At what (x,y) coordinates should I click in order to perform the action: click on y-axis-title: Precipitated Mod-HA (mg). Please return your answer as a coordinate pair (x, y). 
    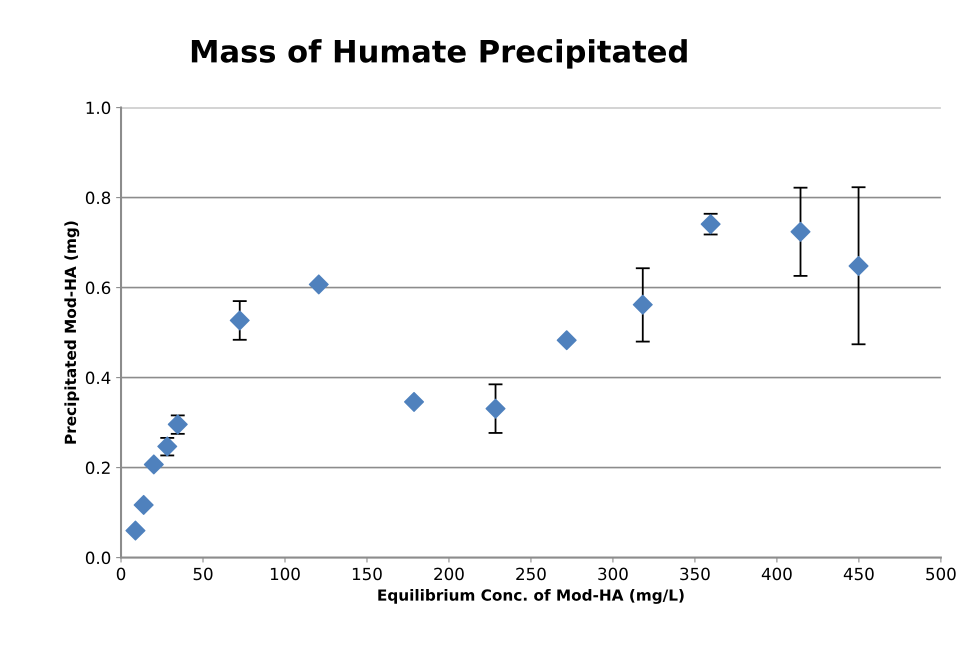
    Looking at the image, I should click on (72, 332).